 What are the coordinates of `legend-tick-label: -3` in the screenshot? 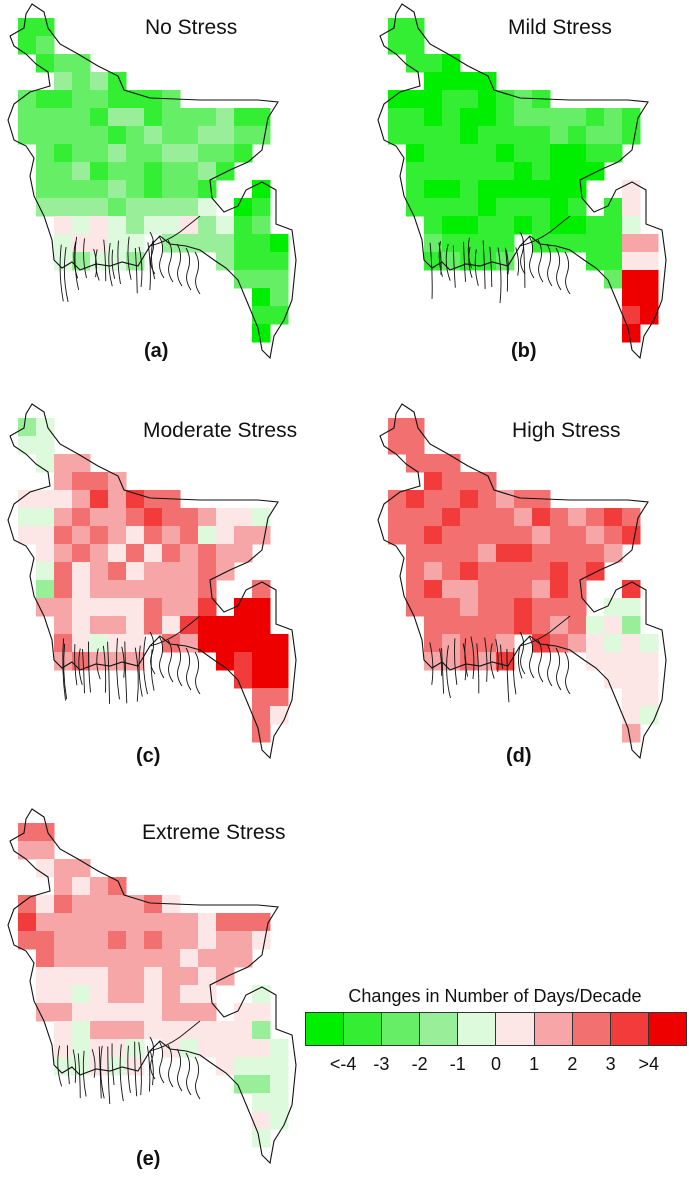 It's located at (381, 1064).